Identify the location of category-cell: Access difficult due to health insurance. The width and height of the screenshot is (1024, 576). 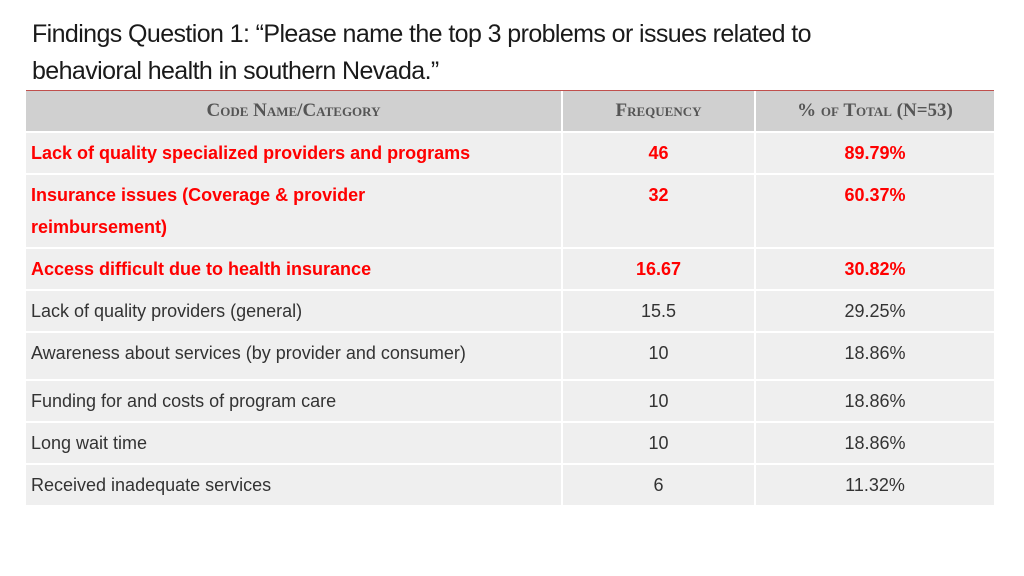
(294, 269).